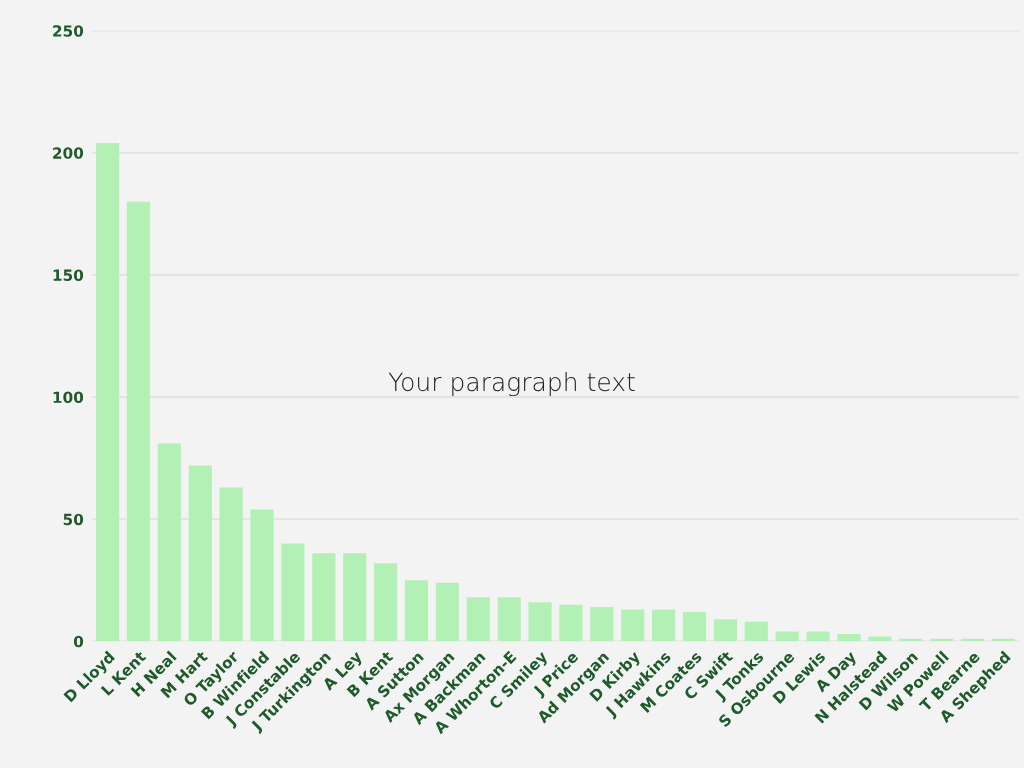 Image resolution: width=1024 pixels, height=768 pixels. Describe the element at coordinates (78, 641) in the screenshot. I see `y-tick-label: 0` at that location.